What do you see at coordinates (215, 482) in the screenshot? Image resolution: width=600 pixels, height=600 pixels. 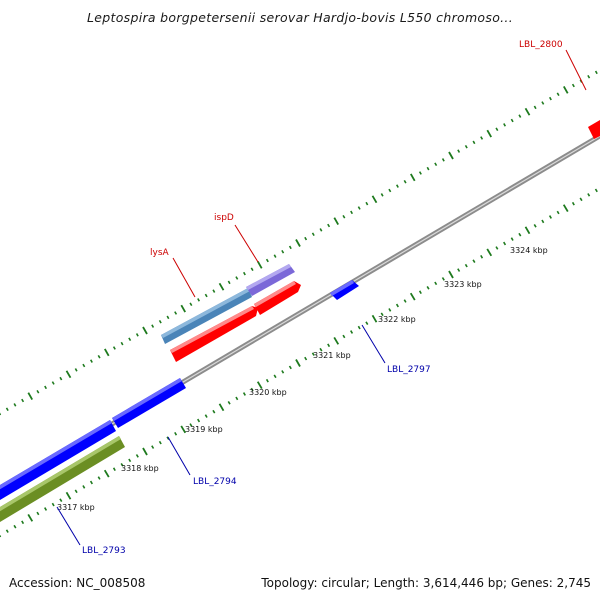 I see `gene-label-LBL_2794: LBL_2794` at bounding box center [215, 482].